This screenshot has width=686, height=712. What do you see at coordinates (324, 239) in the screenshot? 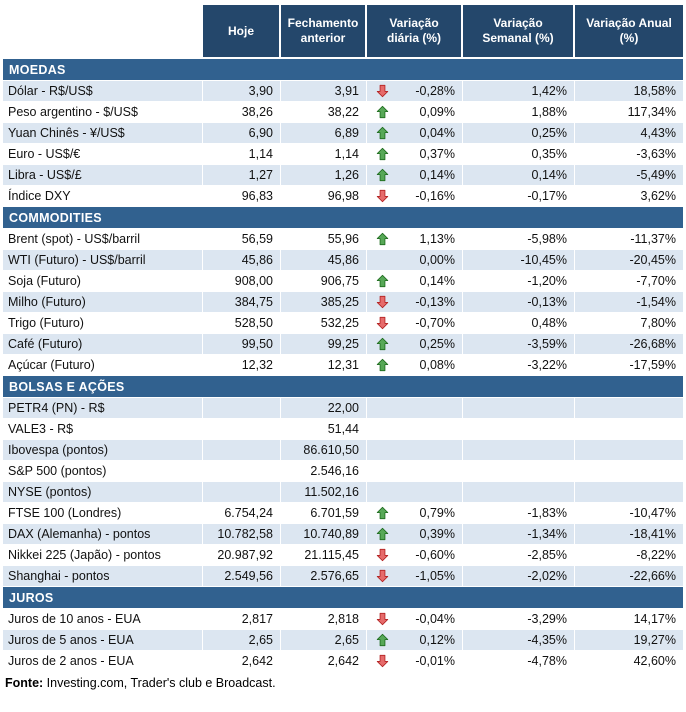
I see `cell-fechamento-anterior: 55,96` at bounding box center [324, 239].